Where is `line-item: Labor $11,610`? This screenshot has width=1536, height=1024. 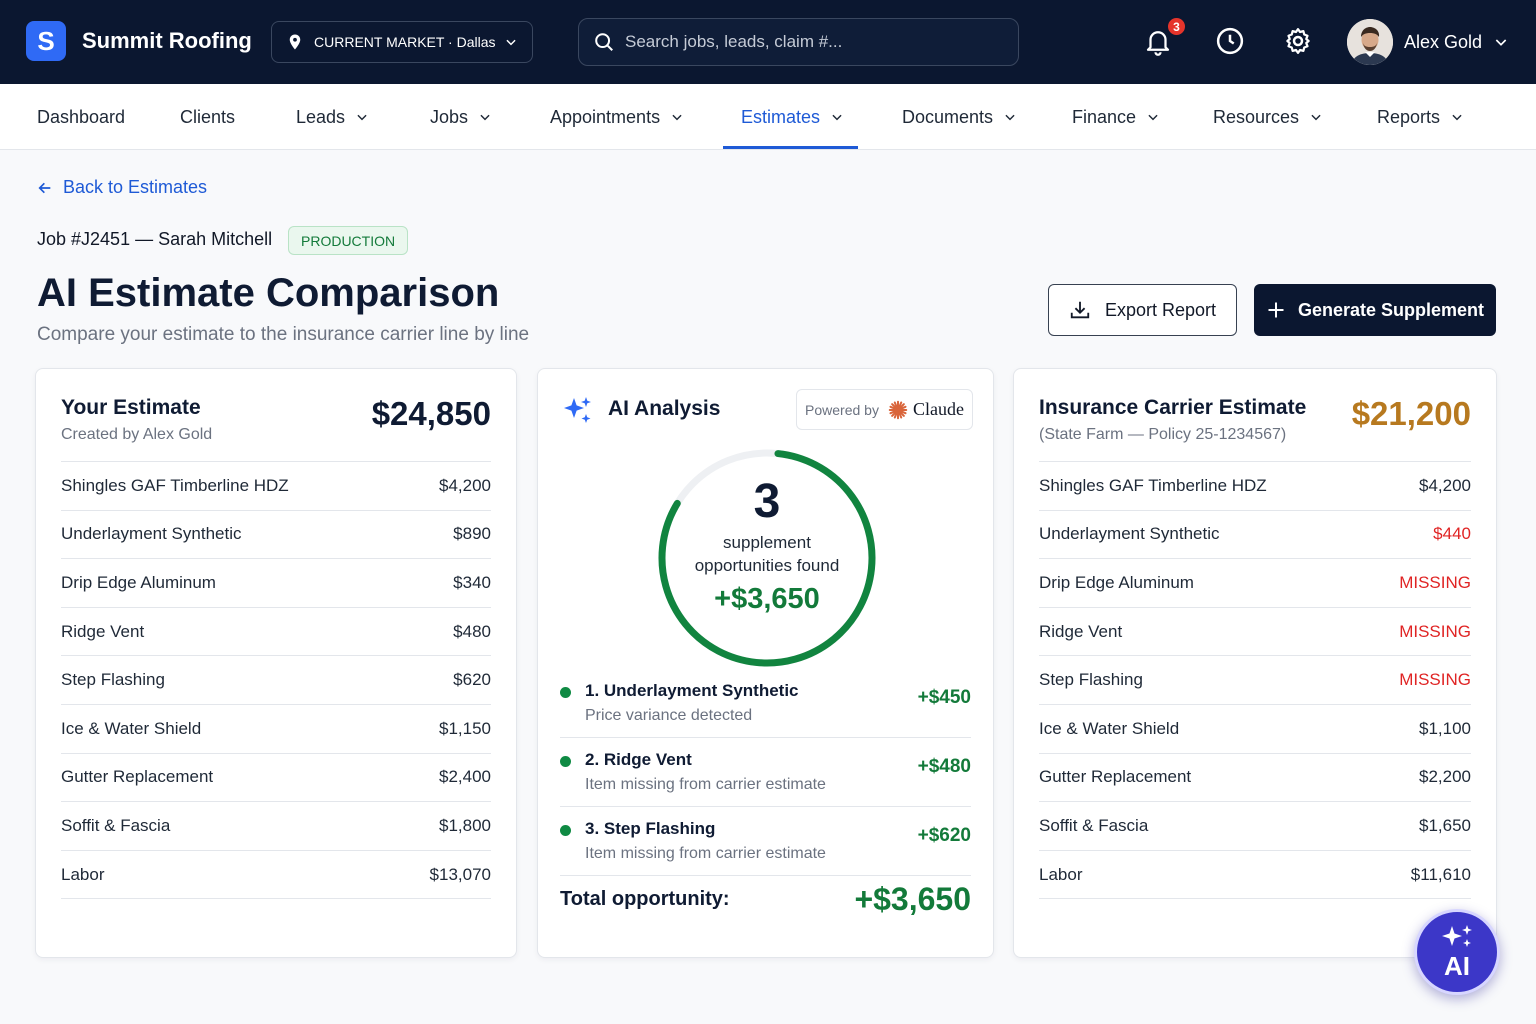 line-item: Labor $11,610 is located at coordinates (1255, 875).